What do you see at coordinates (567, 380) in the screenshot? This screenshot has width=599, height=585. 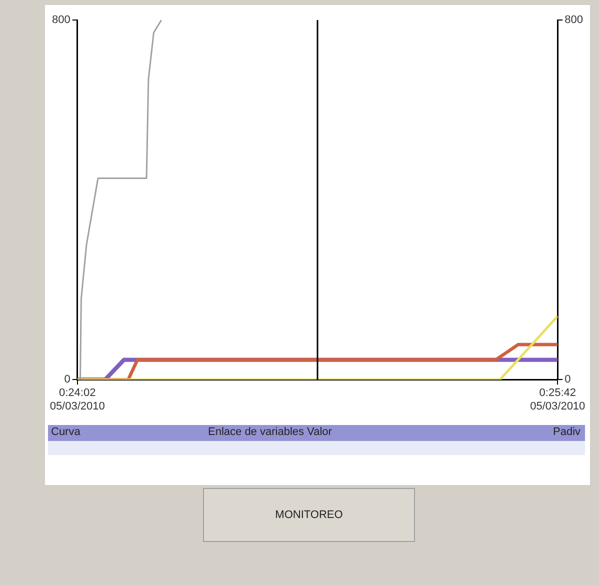 I see `y2-tick-label: 0` at bounding box center [567, 380].